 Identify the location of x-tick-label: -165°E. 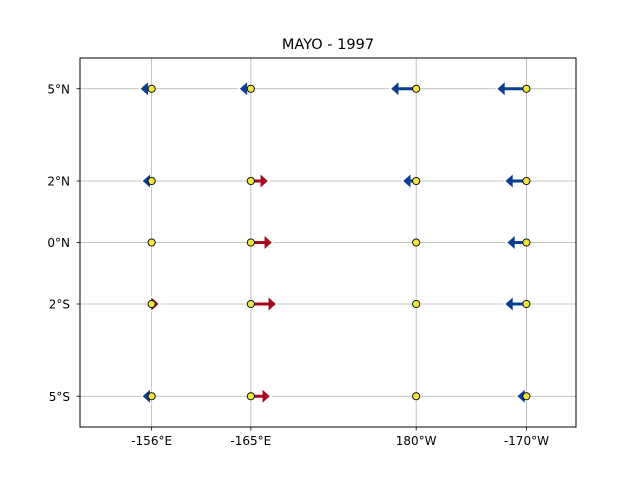
(250, 441).